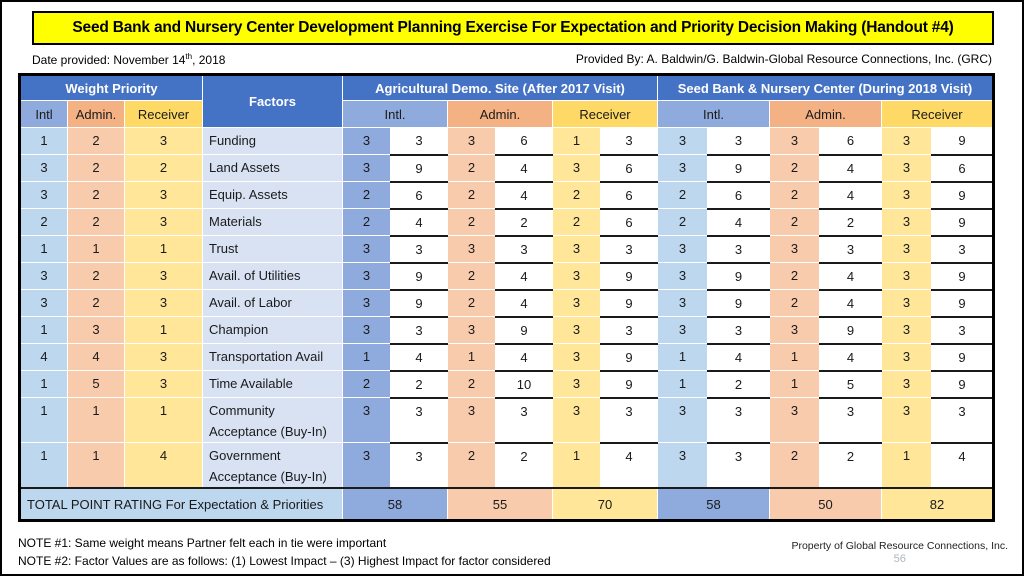 This screenshot has height=576, width=1024. What do you see at coordinates (272, 249) in the screenshot?
I see `factor-cell: Trust` at bounding box center [272, 249].